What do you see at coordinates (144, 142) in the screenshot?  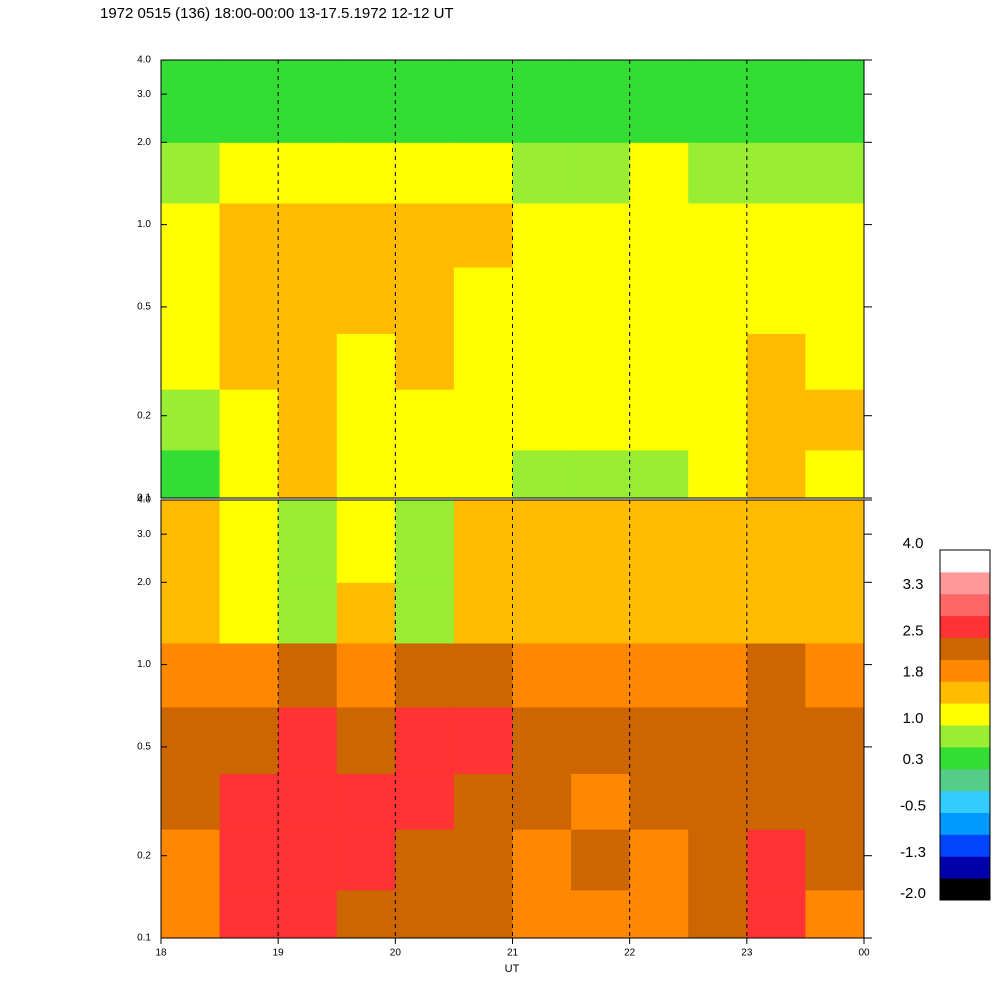 I see `y-tick-label: 2.0` at bounding box center [144, 142].